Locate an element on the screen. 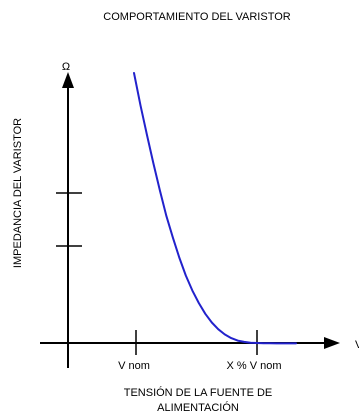  x-tick-label-vnom: V nom is located at coordinates (134, 366).